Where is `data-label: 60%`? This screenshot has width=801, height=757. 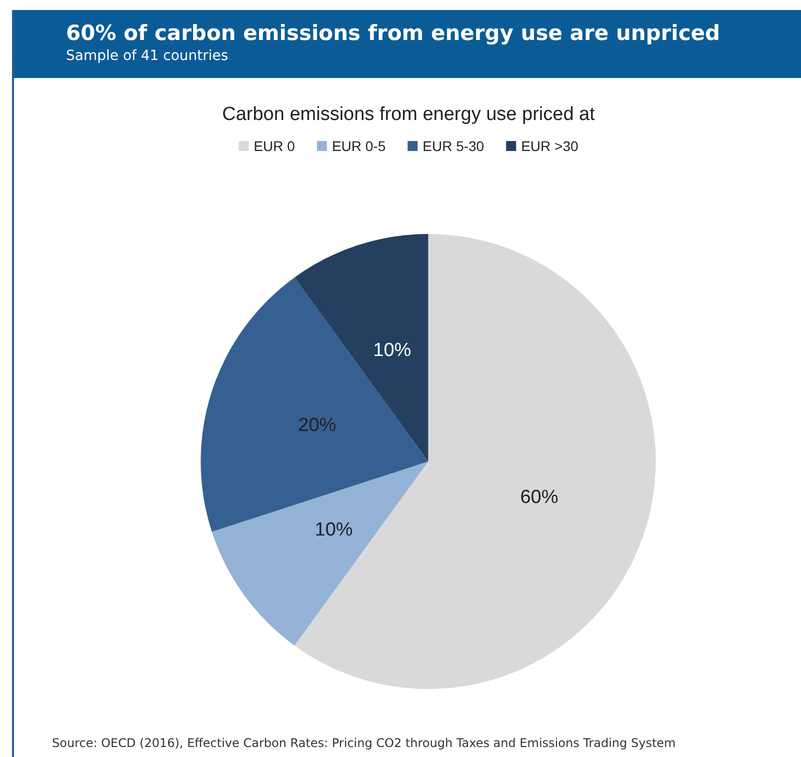
data-label: 60% is located at coordinates (539, 497).